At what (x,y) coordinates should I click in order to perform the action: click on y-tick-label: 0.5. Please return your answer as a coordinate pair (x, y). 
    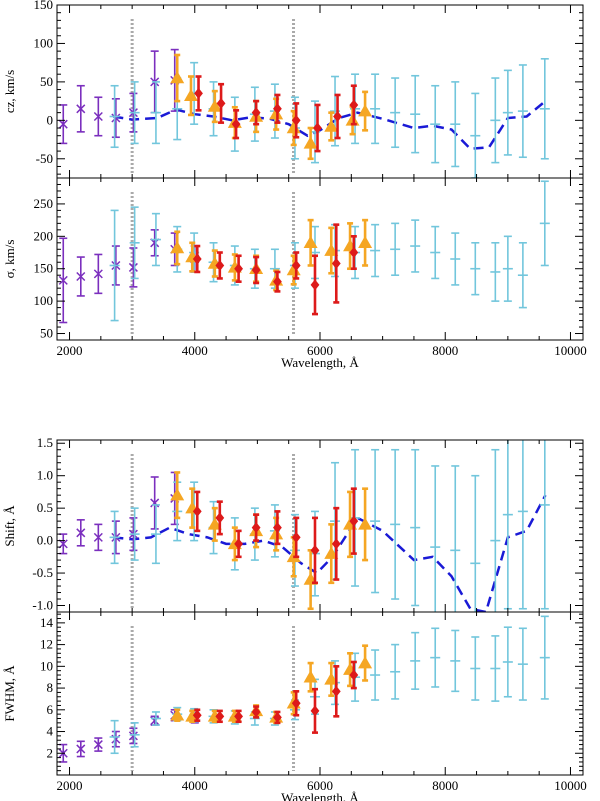
    Looking at the image, I should click on (45, 507).